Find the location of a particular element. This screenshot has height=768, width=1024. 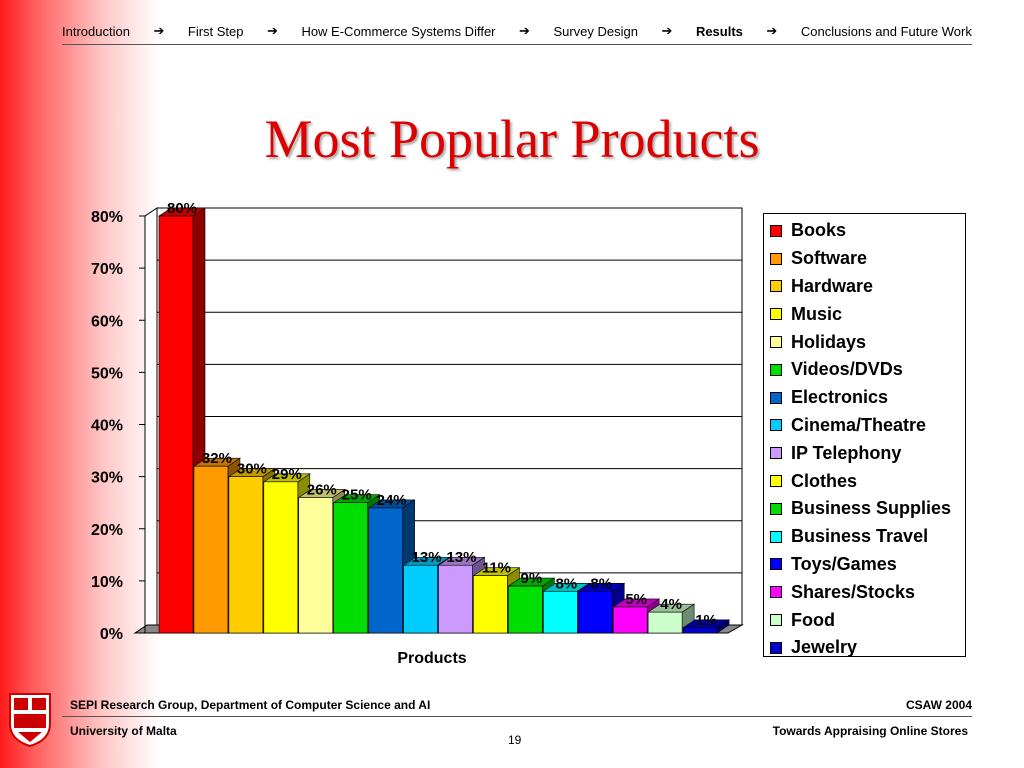

bar-music is located at coordinates (281, 557).